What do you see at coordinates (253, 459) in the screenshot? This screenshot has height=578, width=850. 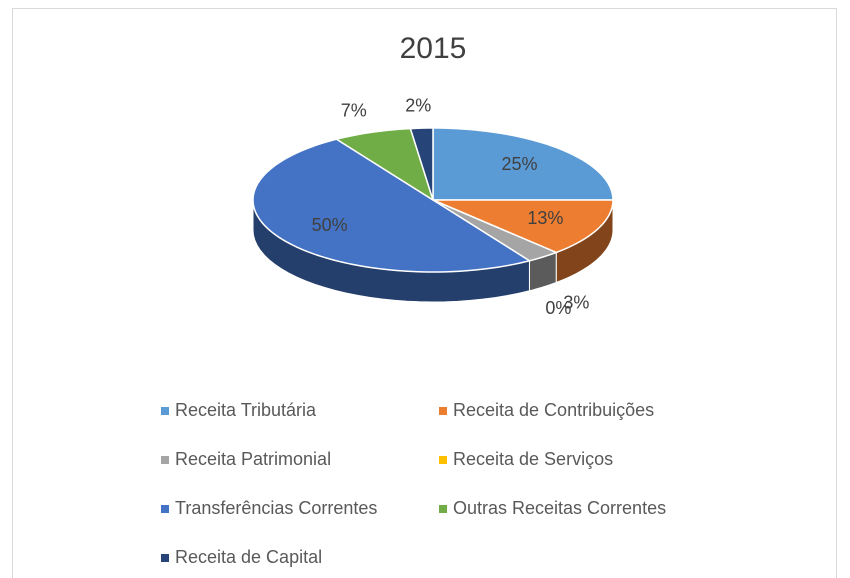 I see `legend-label: Receita Patrimonial` at bounding box center [253, 459].